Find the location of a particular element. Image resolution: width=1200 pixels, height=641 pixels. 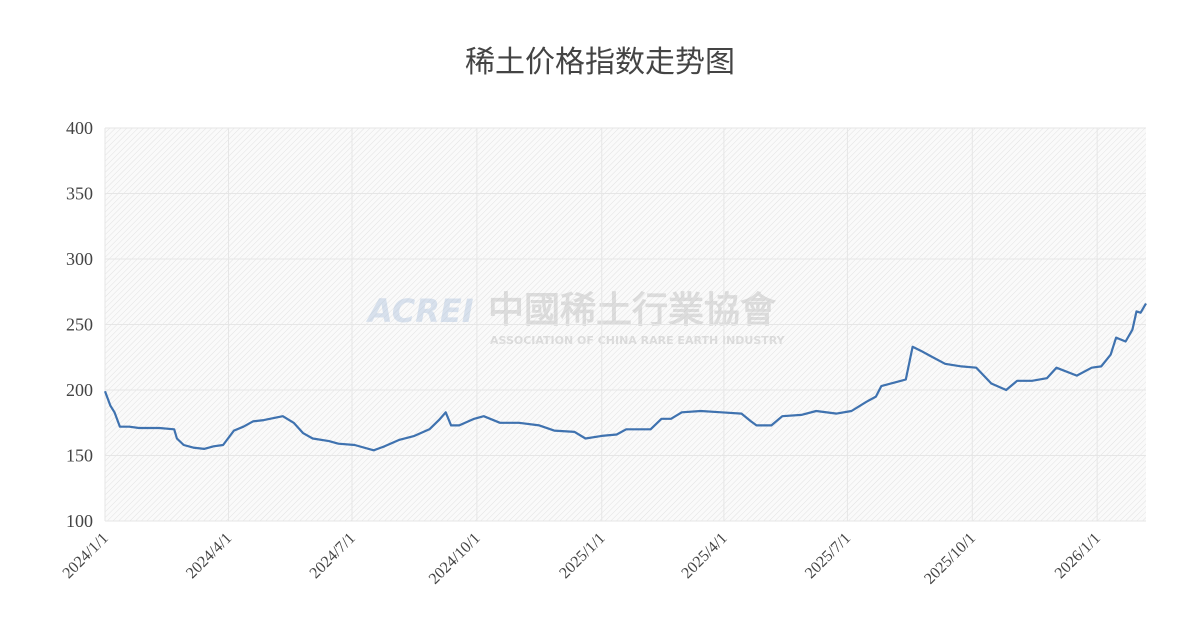

y-tick-label: 250 is located at coordinates (79, 325).